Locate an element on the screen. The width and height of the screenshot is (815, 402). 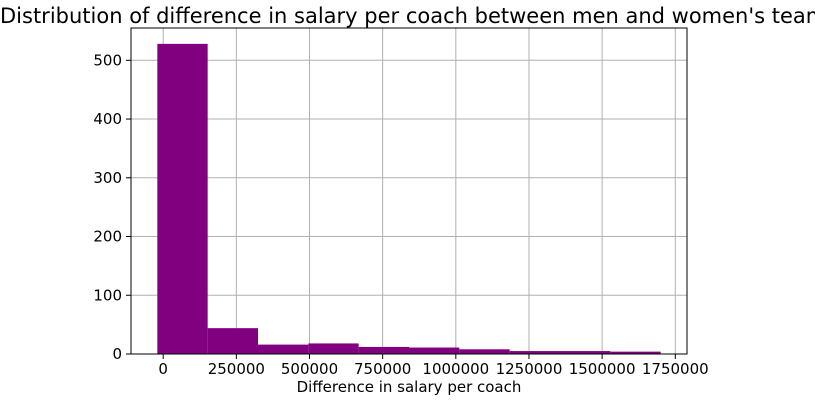
x-tick-label: 250000 is located at coordinates (236, 369).